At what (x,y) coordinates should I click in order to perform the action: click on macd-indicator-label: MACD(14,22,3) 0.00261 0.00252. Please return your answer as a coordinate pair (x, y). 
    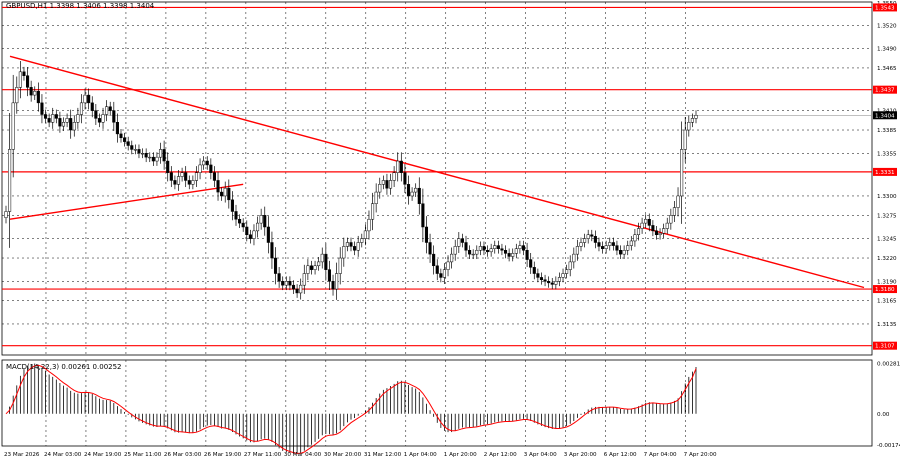
    Looking at the image, I should click on (64, 367).